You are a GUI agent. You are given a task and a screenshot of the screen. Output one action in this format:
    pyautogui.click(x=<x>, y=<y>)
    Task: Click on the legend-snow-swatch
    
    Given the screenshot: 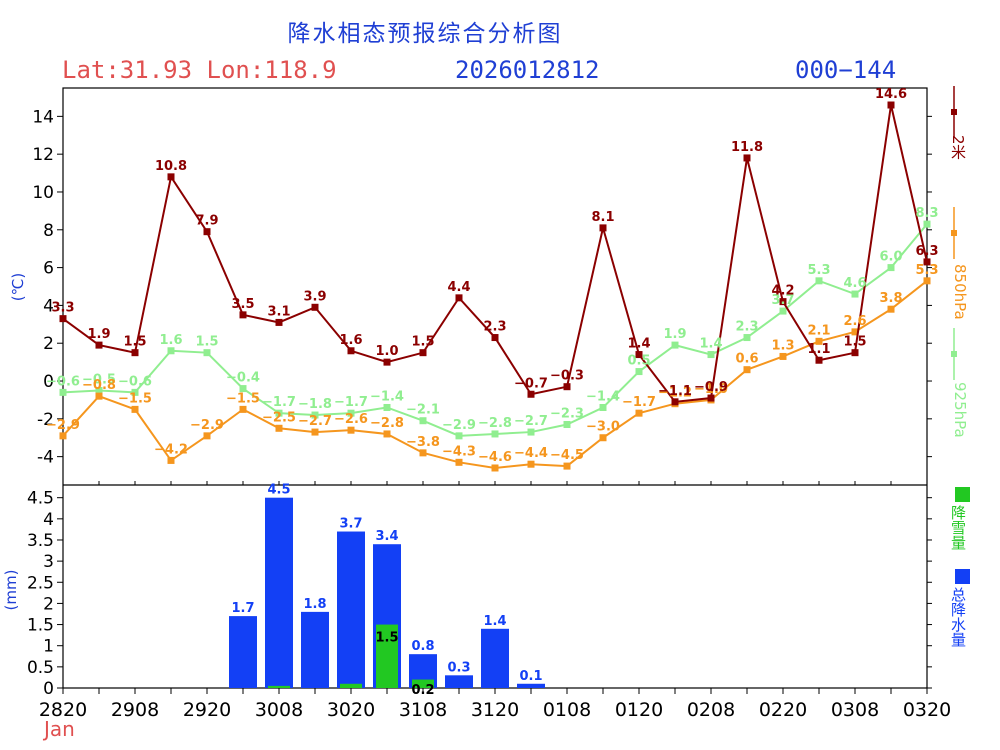 What is the action you would take?
    pyautogui.click(x=962, y=494)
    